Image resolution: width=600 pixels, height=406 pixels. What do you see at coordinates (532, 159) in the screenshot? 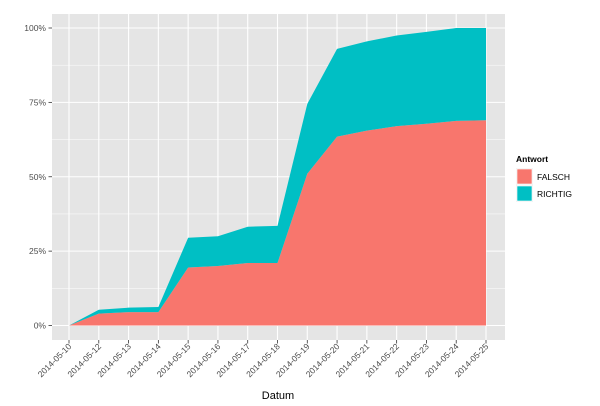
I see `legend-title: Antwort` at bounding box center [532, 159].